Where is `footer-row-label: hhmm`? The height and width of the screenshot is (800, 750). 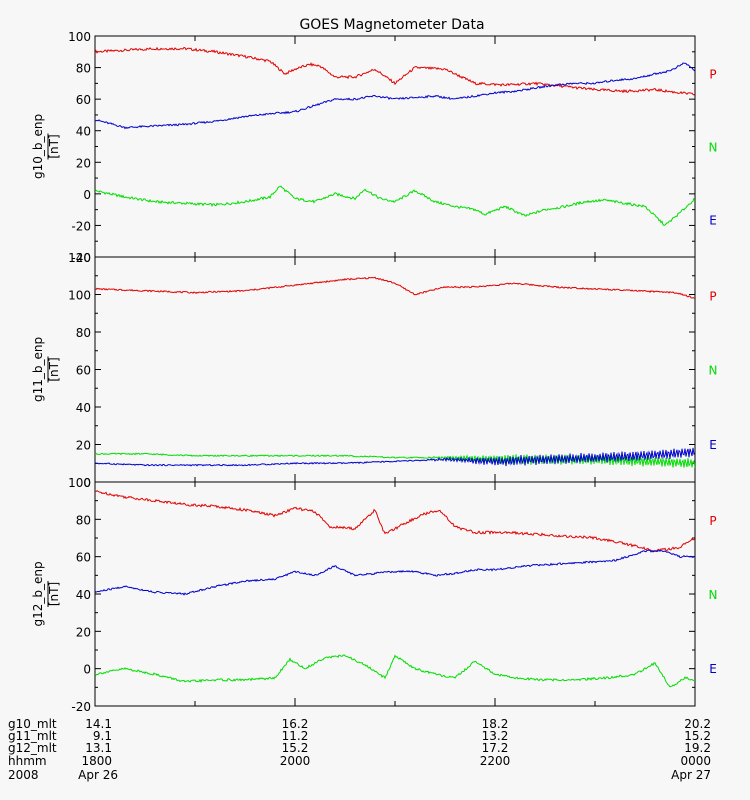
footer-row-label: hhmm is located at coordinates (27, 761).